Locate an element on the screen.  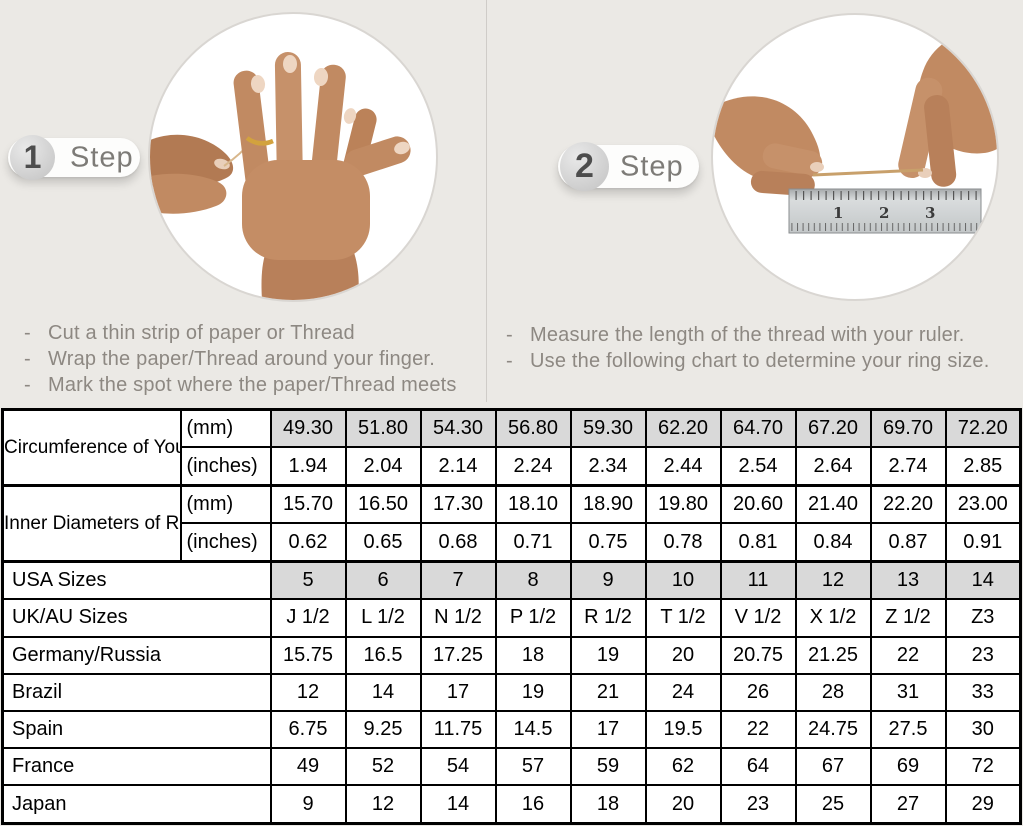
hand-with-ring-illustration is located at coordinates (280, 176).